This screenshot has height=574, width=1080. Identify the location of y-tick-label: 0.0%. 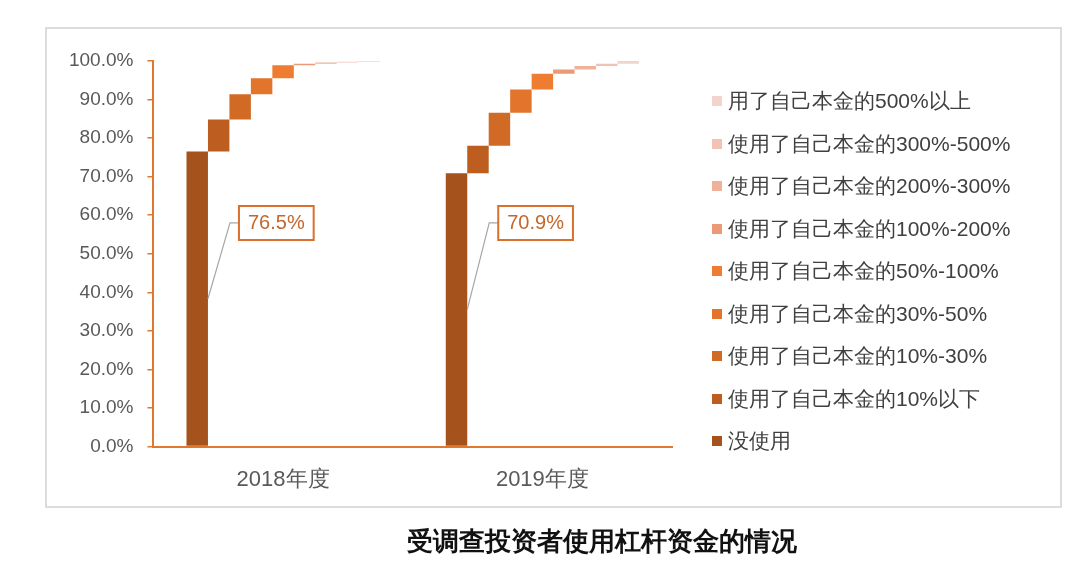
(112, 445).